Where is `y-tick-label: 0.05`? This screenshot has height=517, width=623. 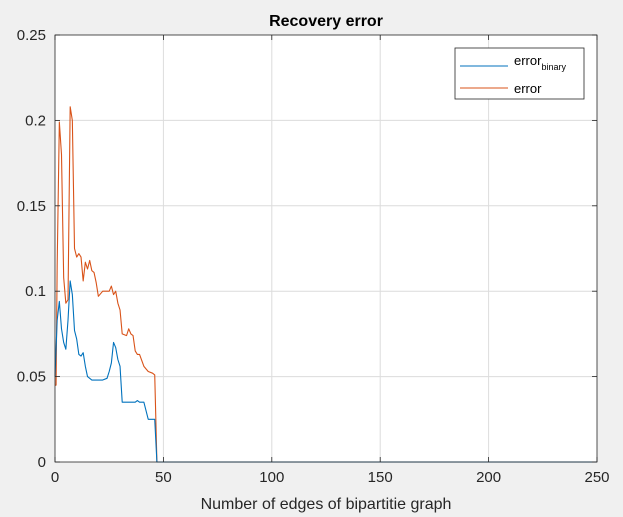
y-tick-label: 0.05 is located at coordinates (31, 377).